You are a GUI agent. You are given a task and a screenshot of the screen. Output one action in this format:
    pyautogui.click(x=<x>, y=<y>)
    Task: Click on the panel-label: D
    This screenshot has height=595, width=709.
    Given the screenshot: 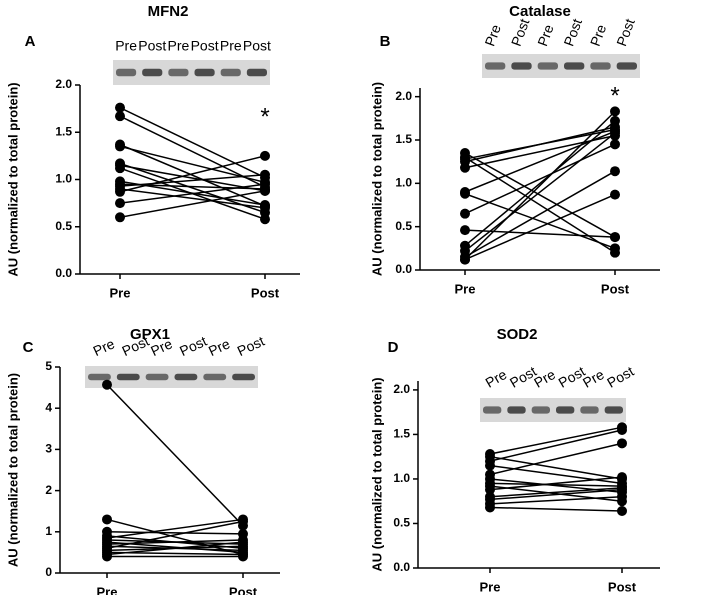 What is the action you would take?
    pyautogui.click(x=393, y=347)
    